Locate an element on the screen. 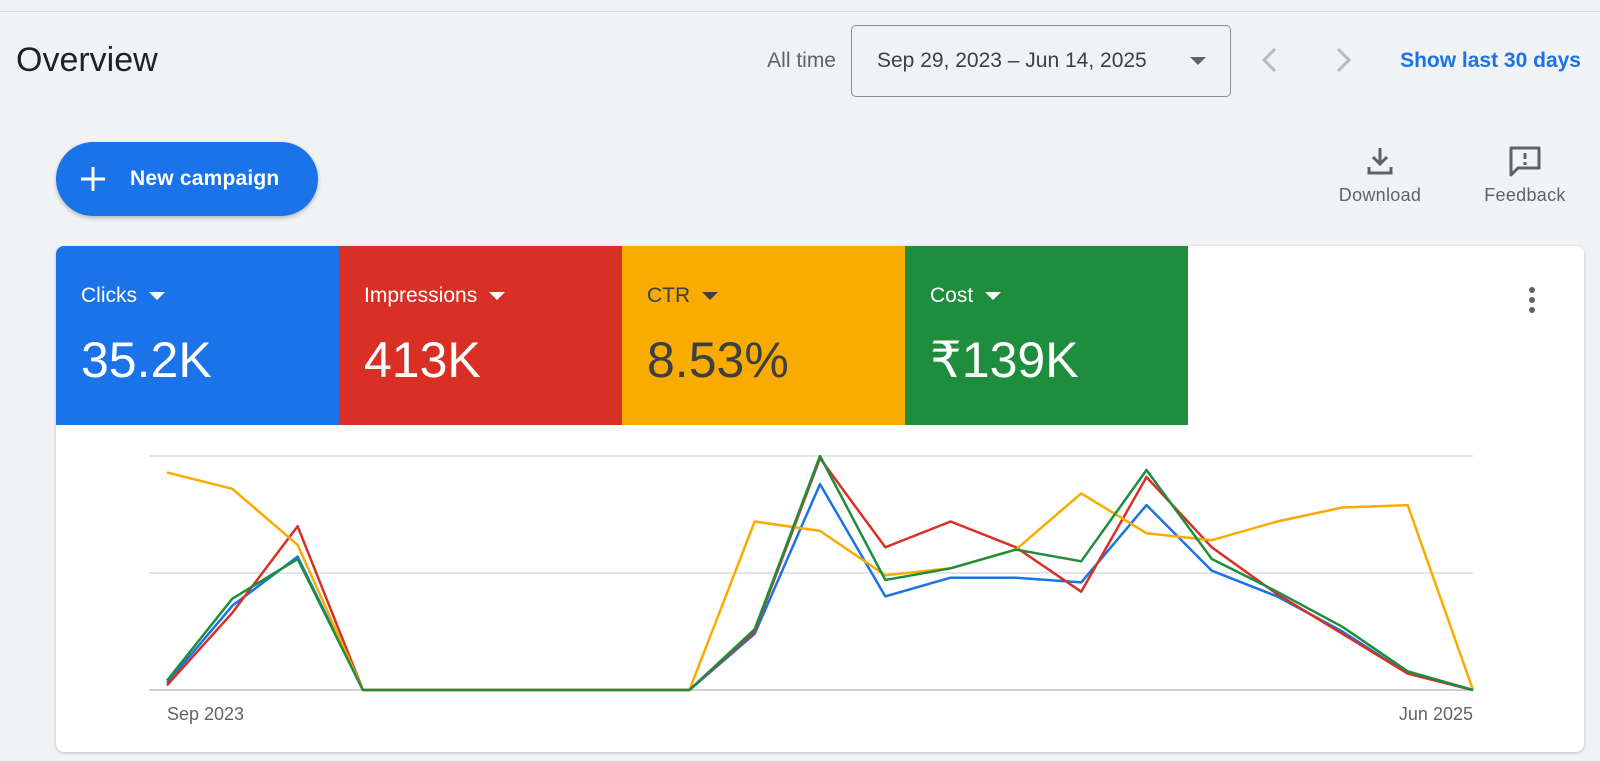 The height and width of the screenshot is (761, 1600). top-divider is located at coordinates (800, 11).